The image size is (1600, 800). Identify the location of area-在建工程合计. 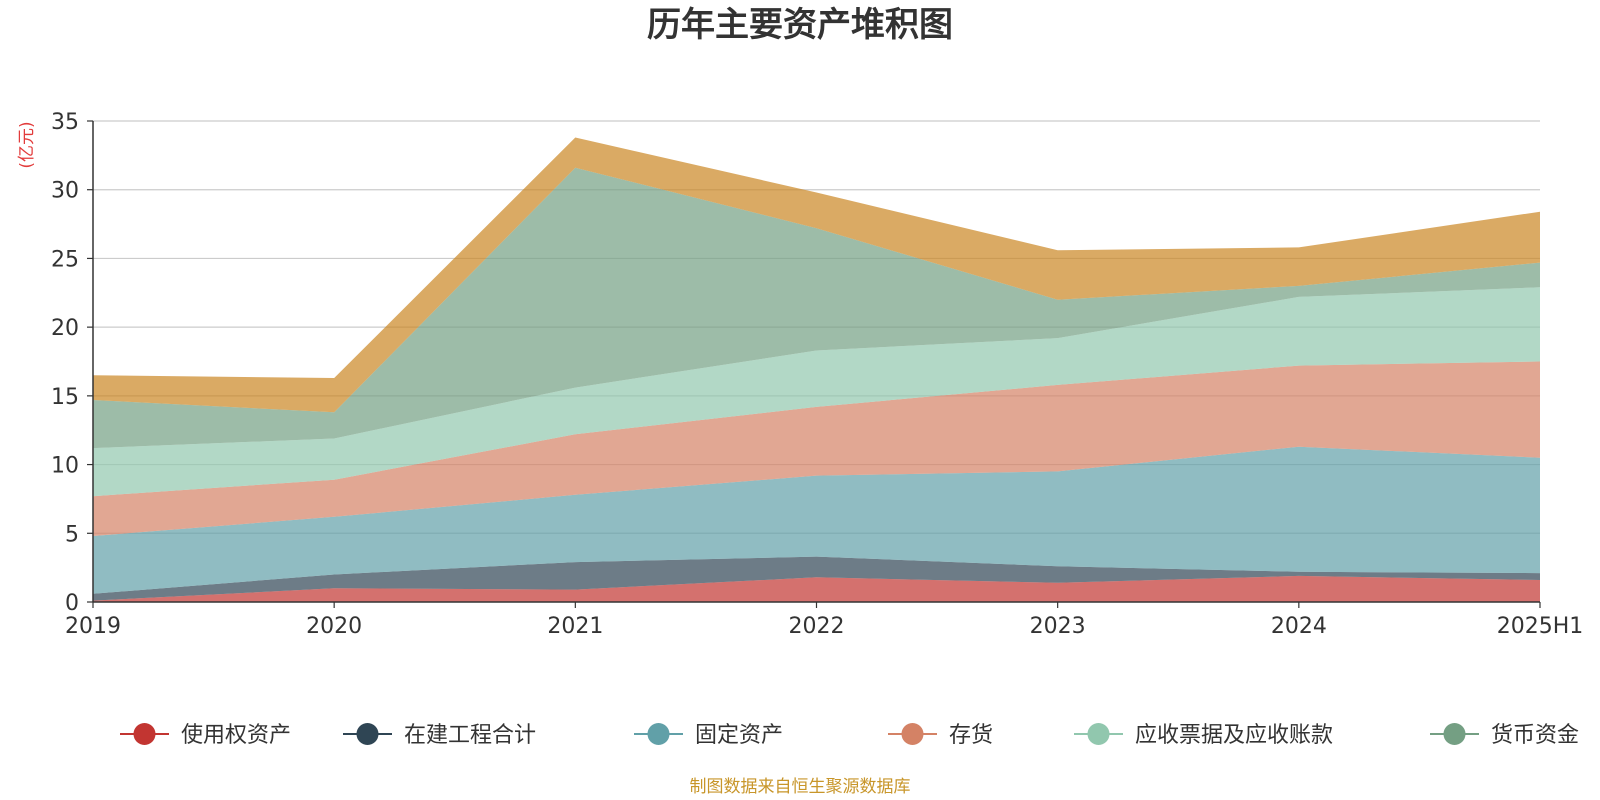
(816, 578).